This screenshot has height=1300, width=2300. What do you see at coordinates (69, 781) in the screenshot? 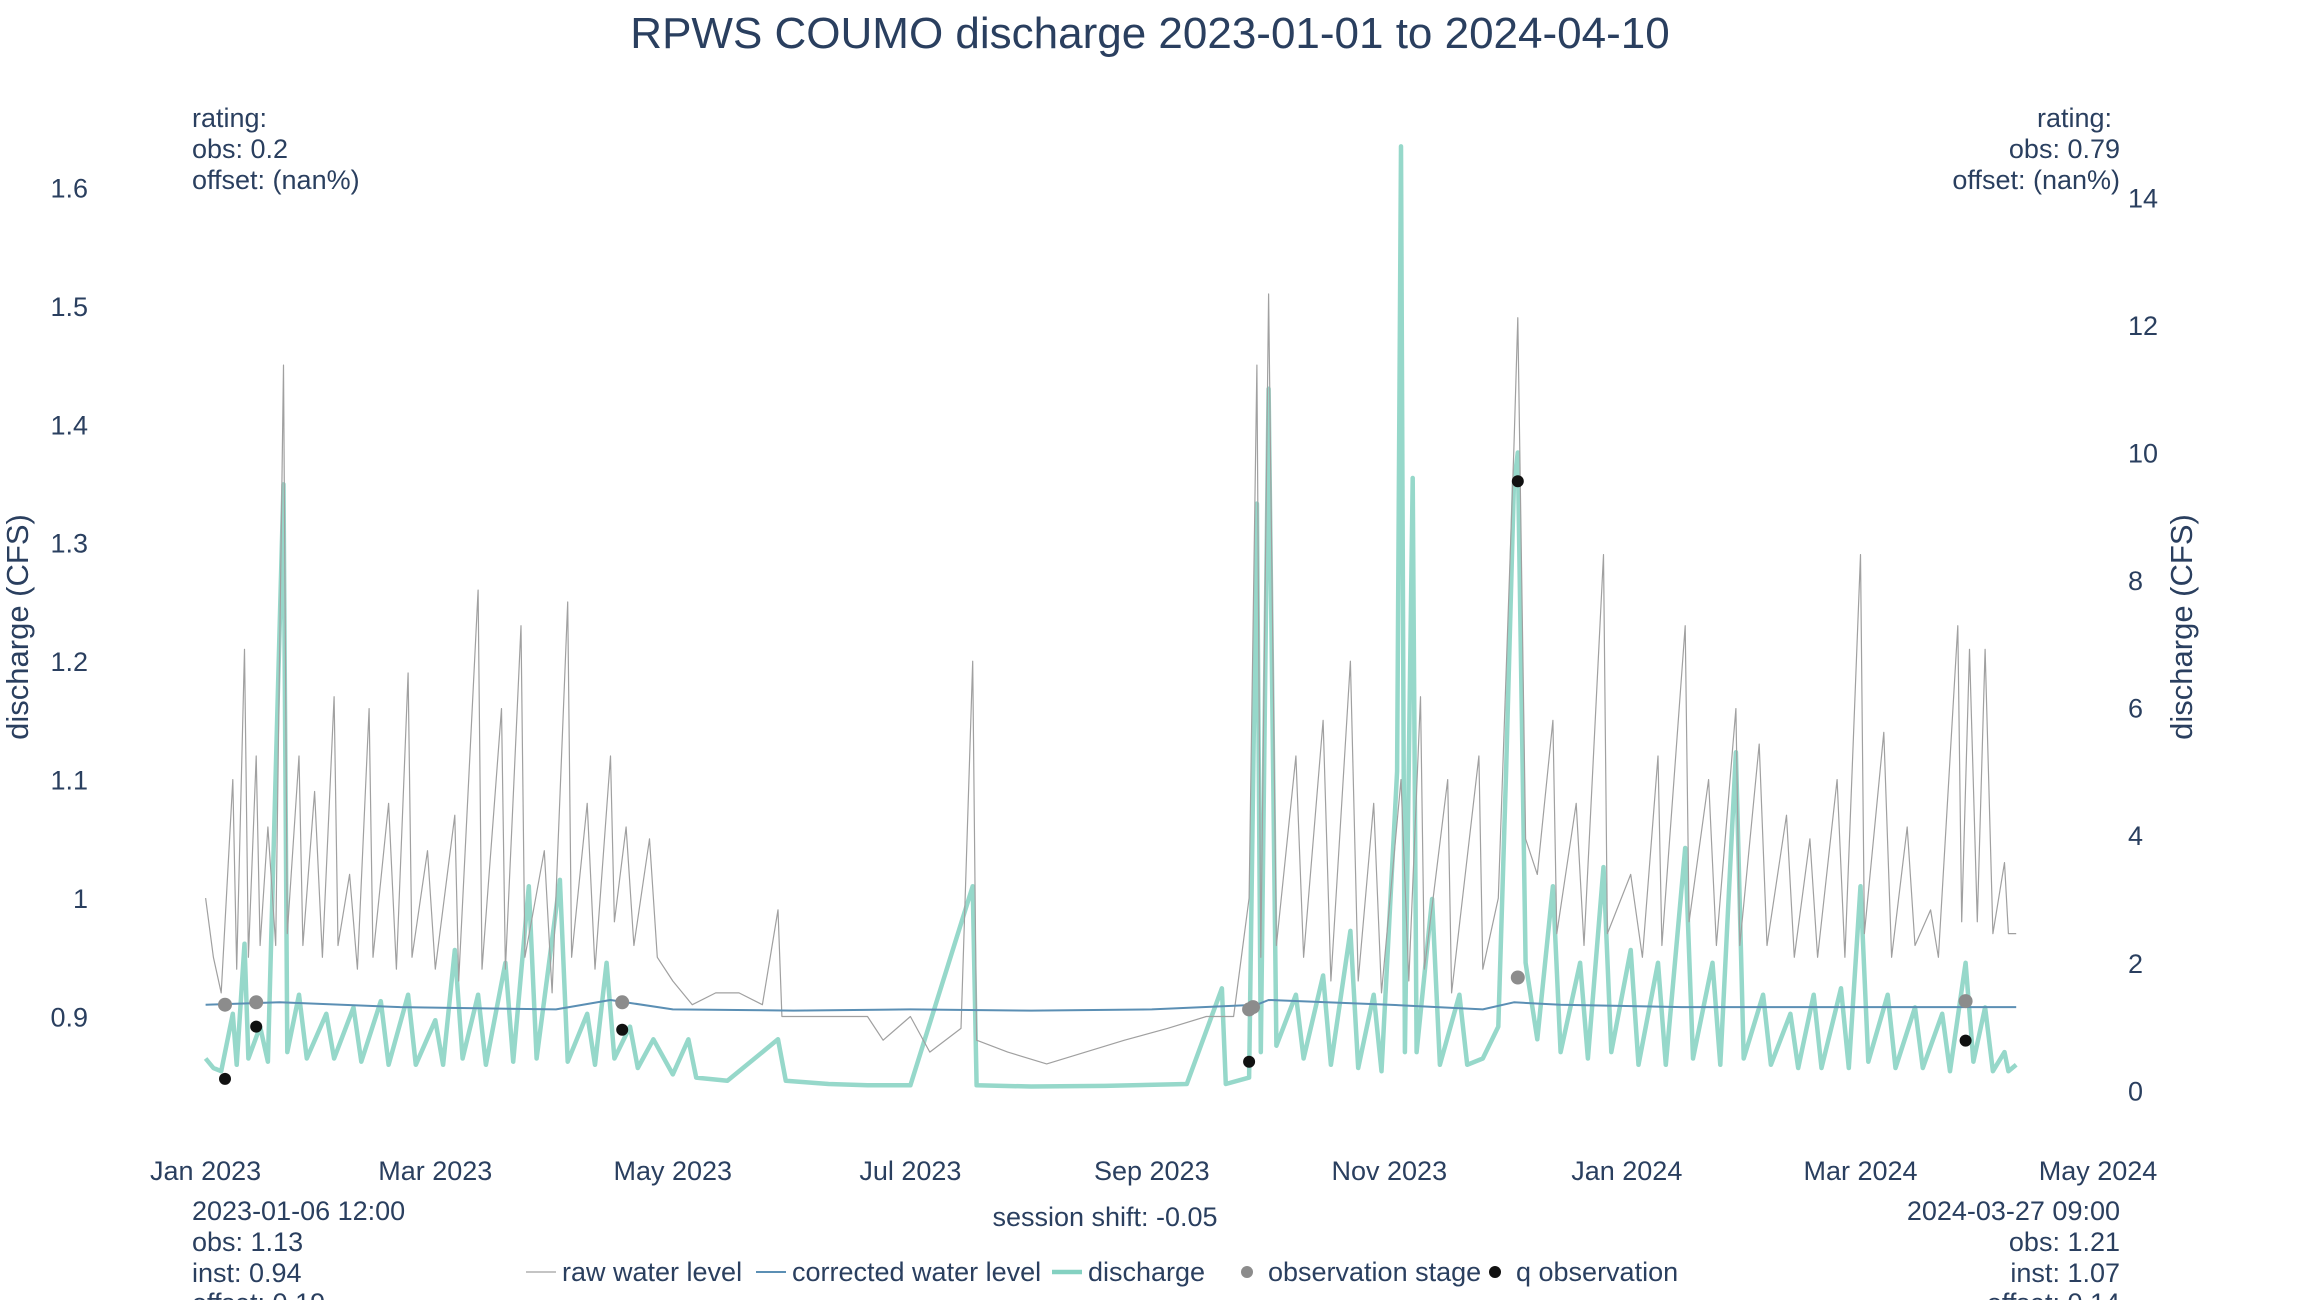
I see `left-y-tick-label: 1.1` at bounding box center [69, 781].